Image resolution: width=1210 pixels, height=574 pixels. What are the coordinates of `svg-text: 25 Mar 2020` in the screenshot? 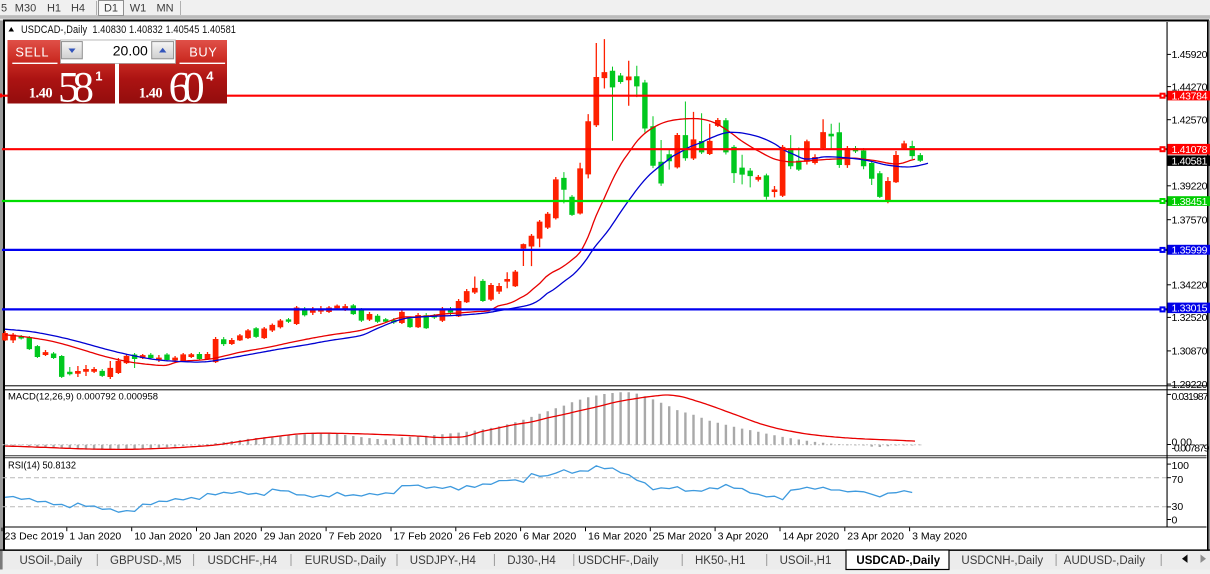 It's located at (682, 537).